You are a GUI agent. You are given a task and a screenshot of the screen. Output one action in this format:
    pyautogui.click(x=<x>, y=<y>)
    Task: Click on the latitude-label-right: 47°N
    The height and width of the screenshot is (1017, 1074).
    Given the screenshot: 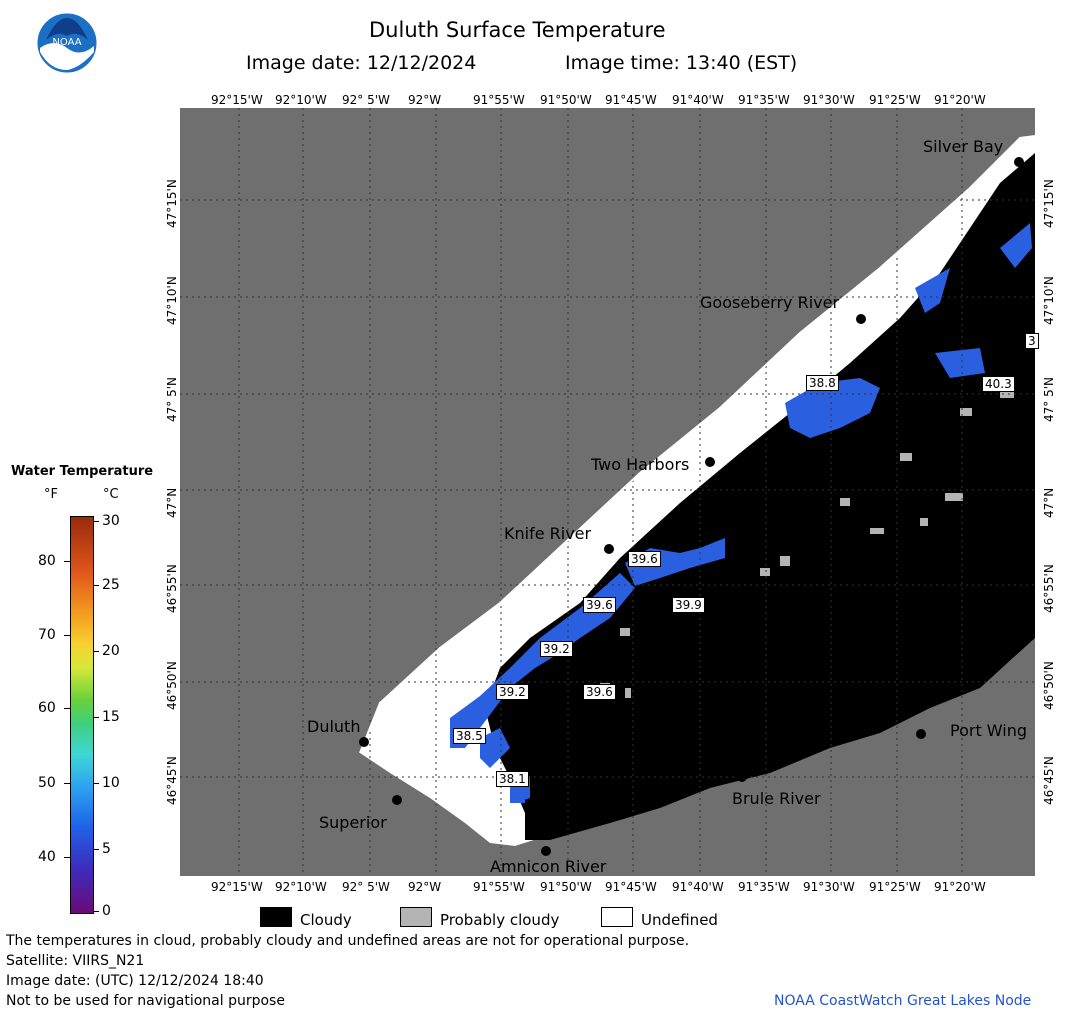 What is the action you would take?
    pyautogui.click(x=1049, y=502)
    